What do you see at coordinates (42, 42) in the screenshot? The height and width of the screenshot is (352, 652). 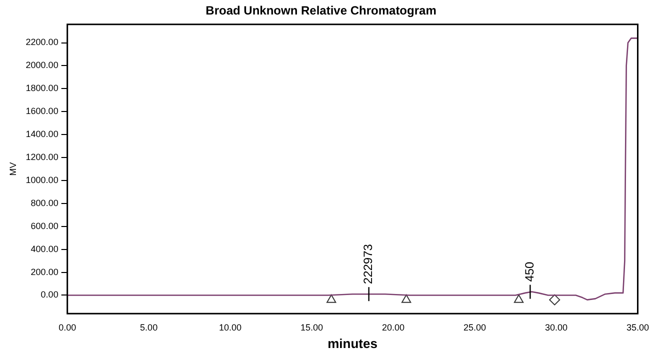 I see `y-tick-label: 2200.00` at bounding box center [42, 42].